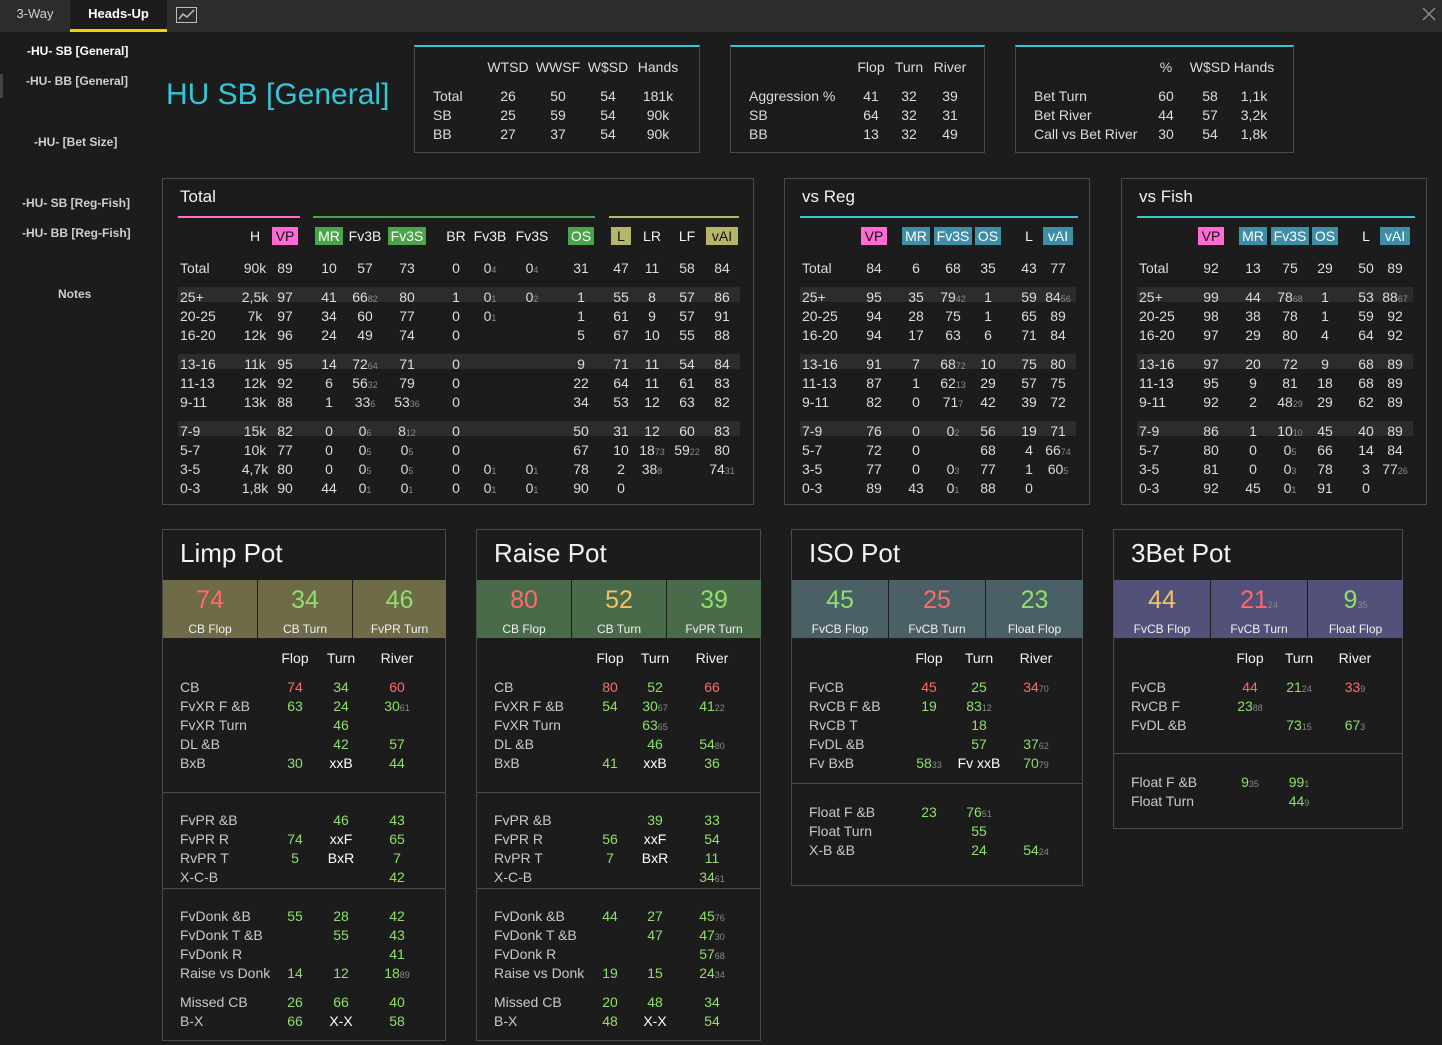  What do you see at coordinates (75, 294) in the screenshot?
I see `nav-item-notes: Notes` at bounding box center [75, 294].